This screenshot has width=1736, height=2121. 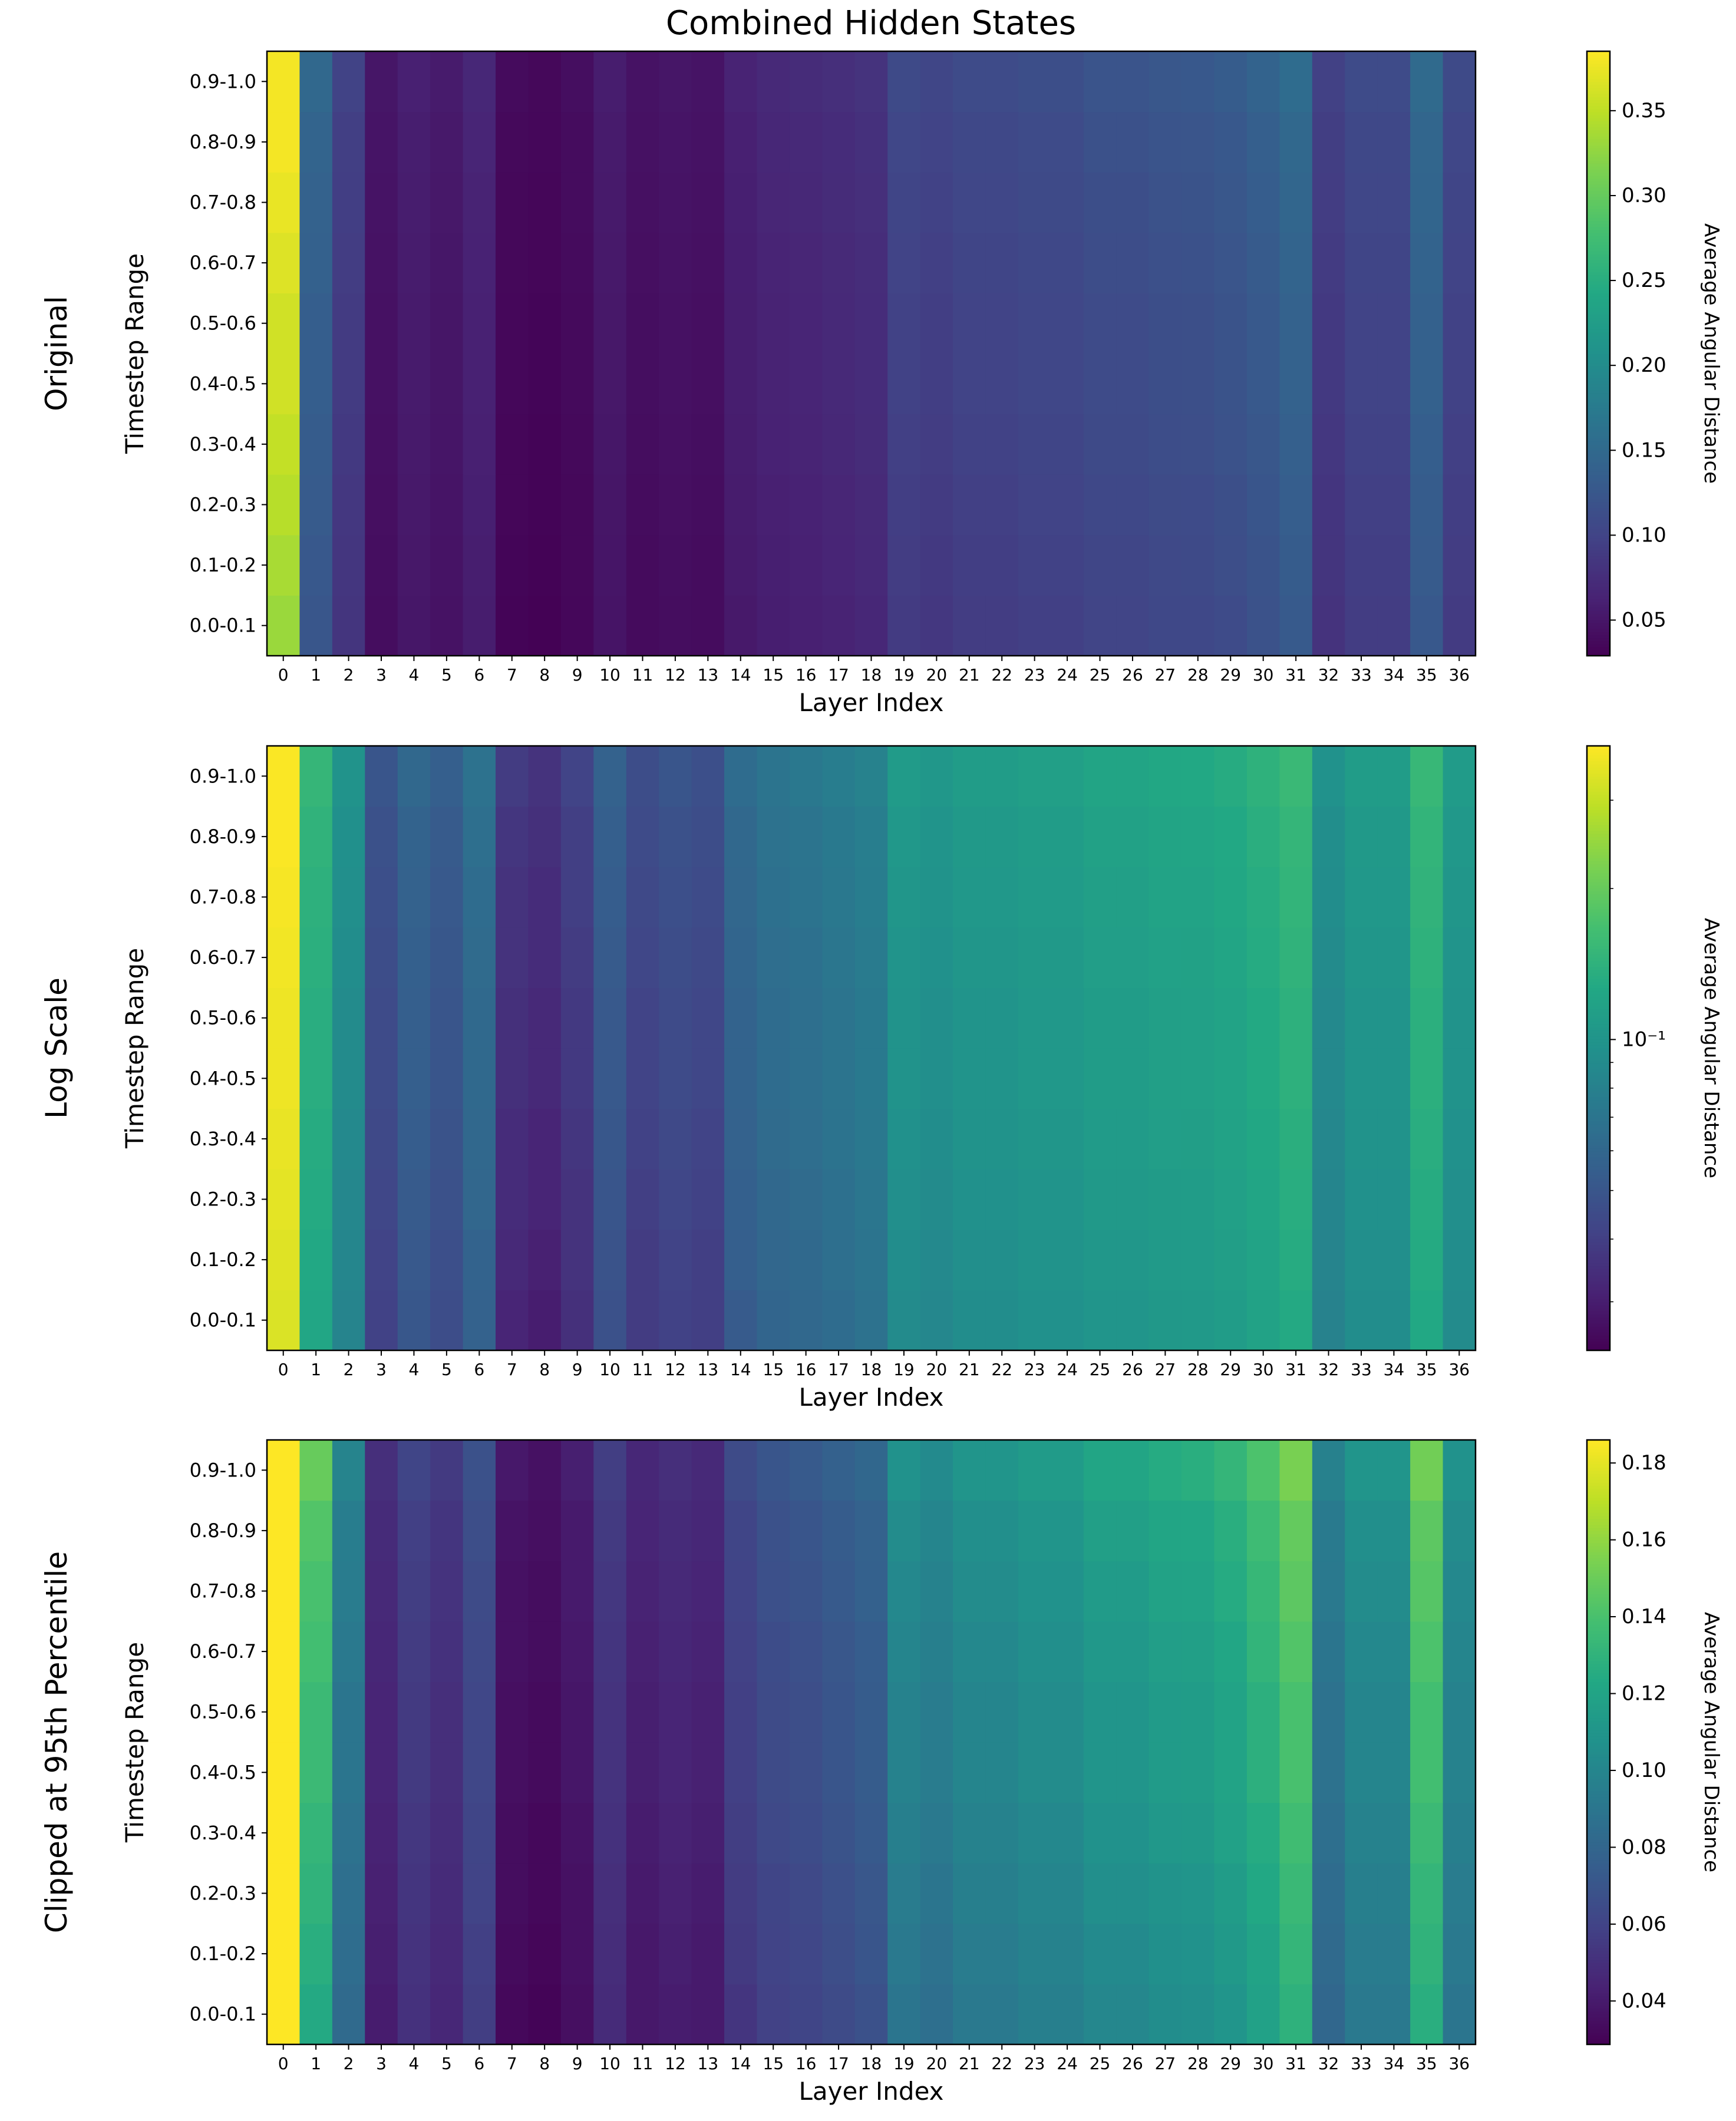 What do you see at coordinates (1328, 675) in the screenshot?
I see `x-tick-label: 32` at bounding box center [1328, 675].